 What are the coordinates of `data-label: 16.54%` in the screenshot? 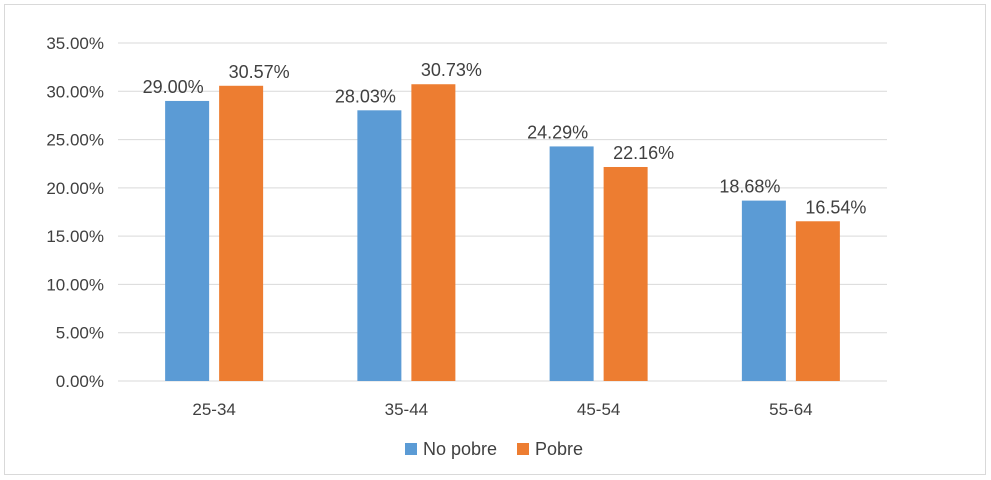 It's located at (835, 207).